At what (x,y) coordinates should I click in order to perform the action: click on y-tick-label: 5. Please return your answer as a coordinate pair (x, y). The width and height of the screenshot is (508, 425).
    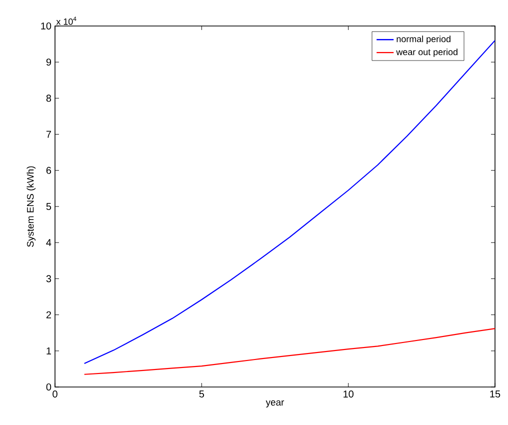
    Looking at the image, I should click on (49, 206).